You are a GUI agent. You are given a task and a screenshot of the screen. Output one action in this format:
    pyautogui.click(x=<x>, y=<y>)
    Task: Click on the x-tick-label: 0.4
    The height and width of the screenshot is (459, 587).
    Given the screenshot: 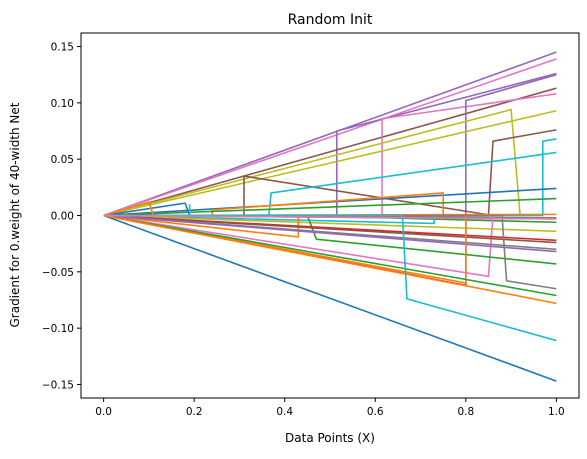 What is the action you would take?
    pyautogui.click(x=284, y=412)
    